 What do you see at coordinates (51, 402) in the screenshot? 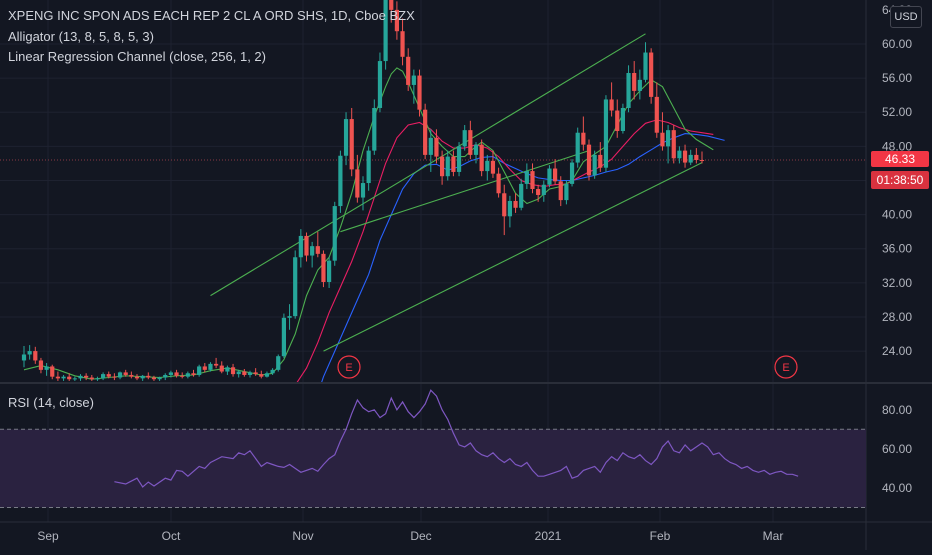
I see `rsi-legend: RSI (14, close)` at bounding box center [51, 402].